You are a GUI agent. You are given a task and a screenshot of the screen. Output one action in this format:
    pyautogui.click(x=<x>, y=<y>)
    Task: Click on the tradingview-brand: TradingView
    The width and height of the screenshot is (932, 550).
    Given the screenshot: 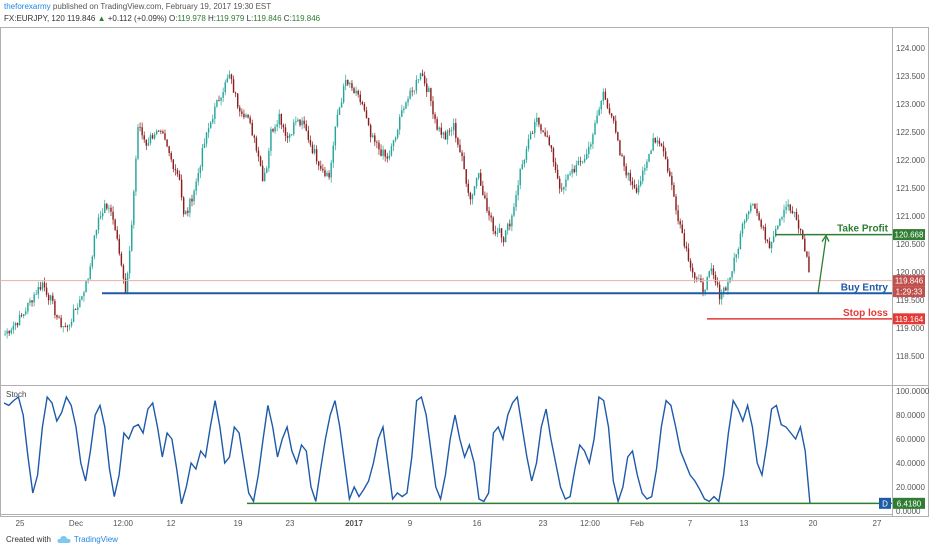 What is the action you would take?
    pyautogui.click(x=95, y=539)
    